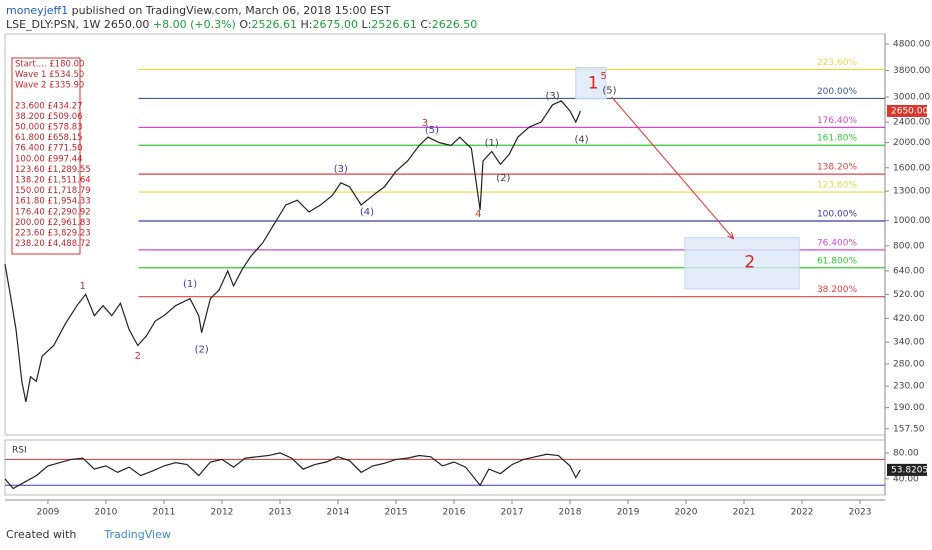 This screenshot has height=550, width=932. I want to click on rsi-frame, so click(445, 467).